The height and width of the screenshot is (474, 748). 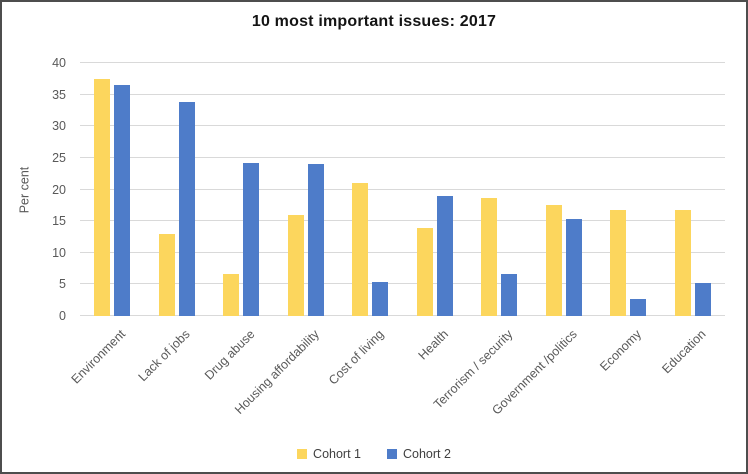 I want to click on chart-title: 10 most important issues: 2017, so click(x=374, y=21).